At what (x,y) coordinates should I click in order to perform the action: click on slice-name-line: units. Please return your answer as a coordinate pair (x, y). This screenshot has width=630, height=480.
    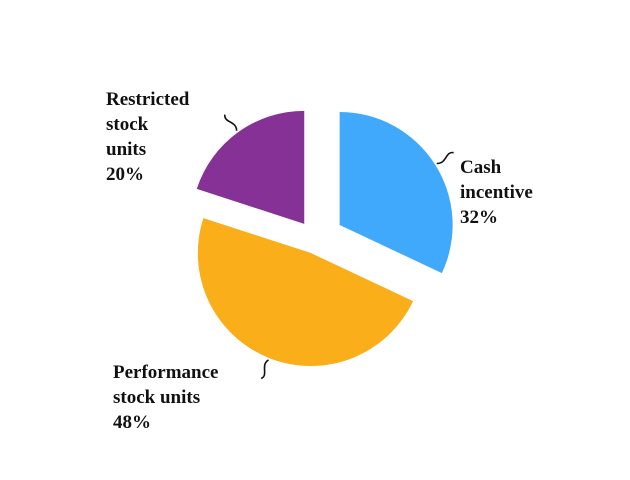
    Looking at the image, I should click on (126, 149).